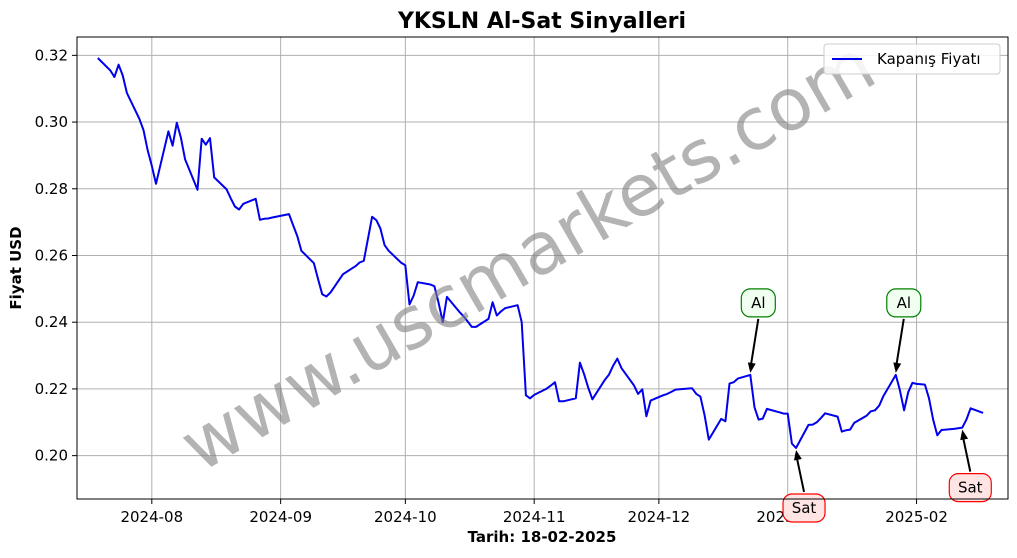  What do you see at coordinates (405, 517) in the screenshot?
I see `x-tick-label: 2024-10` at bounding box center [405, 517].